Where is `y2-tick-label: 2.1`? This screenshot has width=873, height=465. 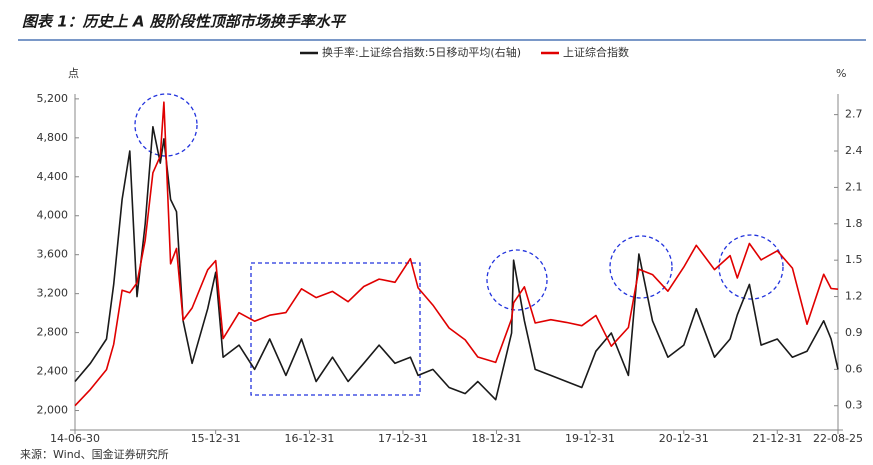 y2-tick-label: 2.1 is located at coordinates (854, 186).